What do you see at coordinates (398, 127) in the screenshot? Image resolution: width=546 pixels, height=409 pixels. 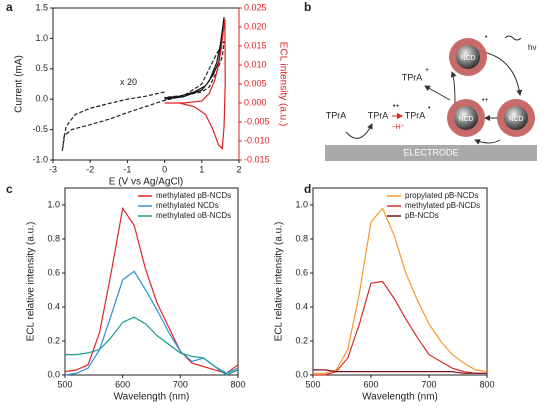 I see `deprotonation: −H⁺` at bounding box center [398, 127].